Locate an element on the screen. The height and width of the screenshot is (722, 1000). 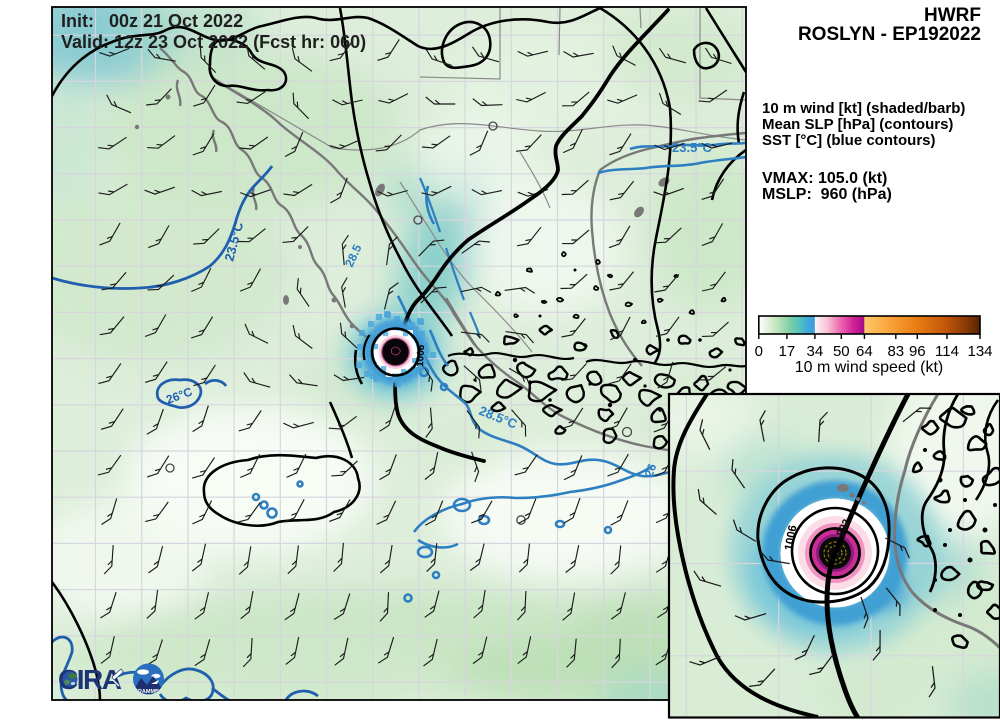
svg-text: 34 is located at coordinates (815, 351).